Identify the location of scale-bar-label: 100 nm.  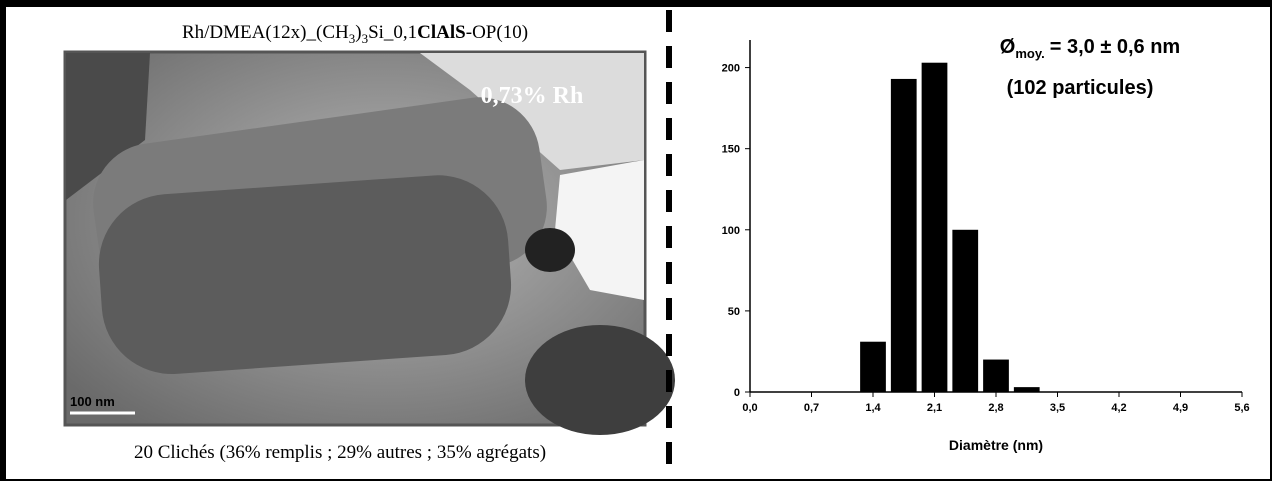
(92, 401).